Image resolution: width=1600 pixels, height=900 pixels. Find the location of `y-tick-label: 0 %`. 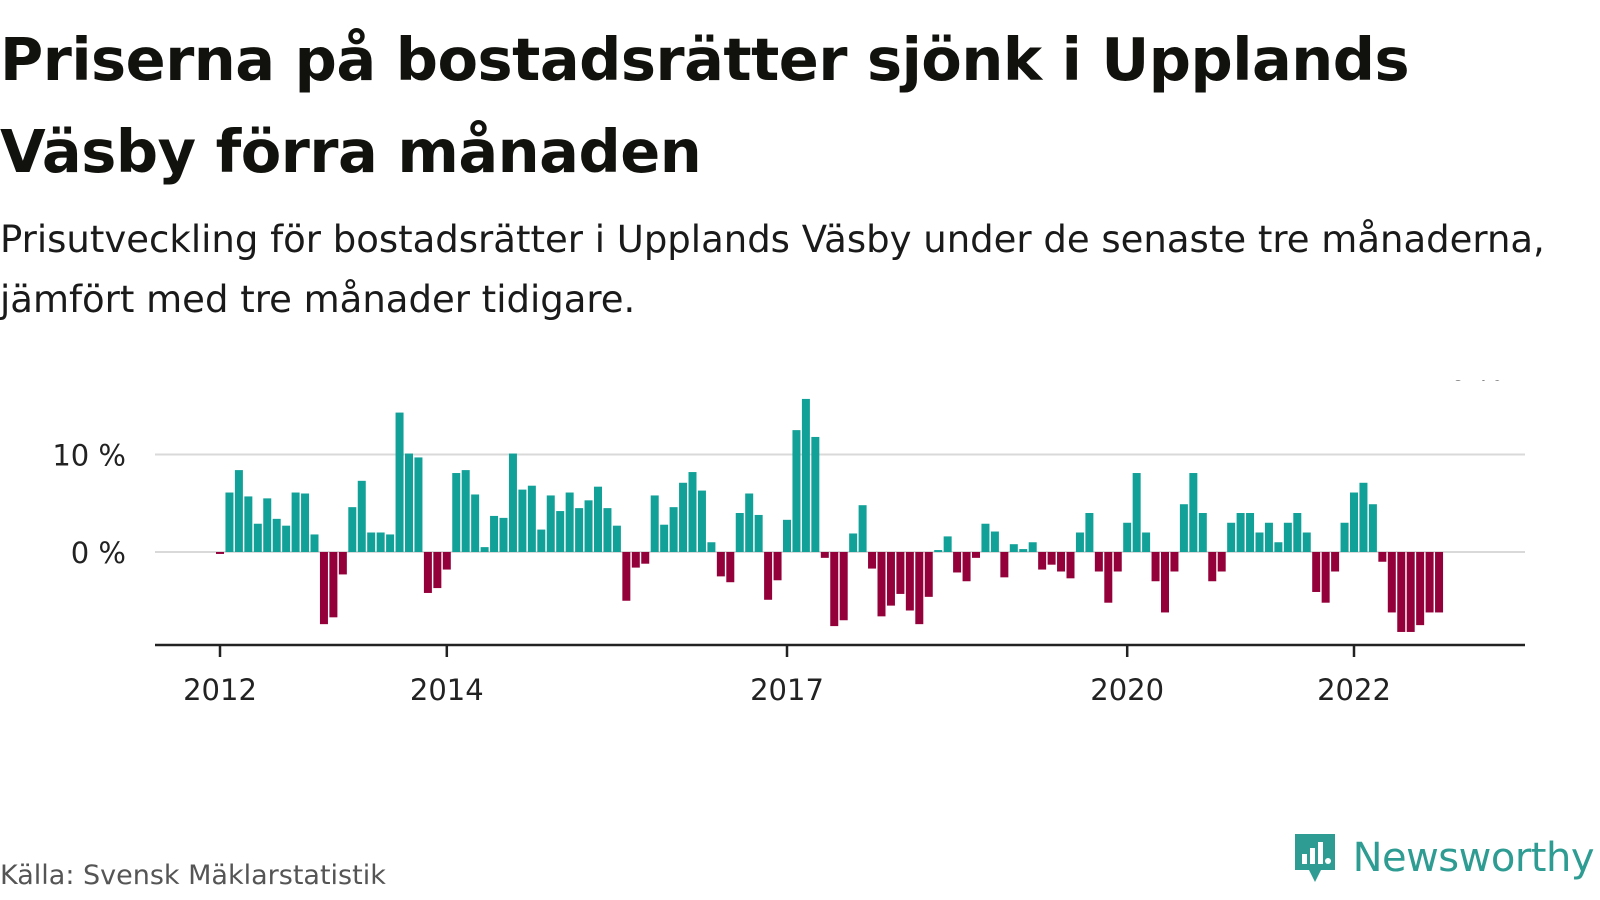

y-tick-label: 0 % is located at coordinates (98, 553).